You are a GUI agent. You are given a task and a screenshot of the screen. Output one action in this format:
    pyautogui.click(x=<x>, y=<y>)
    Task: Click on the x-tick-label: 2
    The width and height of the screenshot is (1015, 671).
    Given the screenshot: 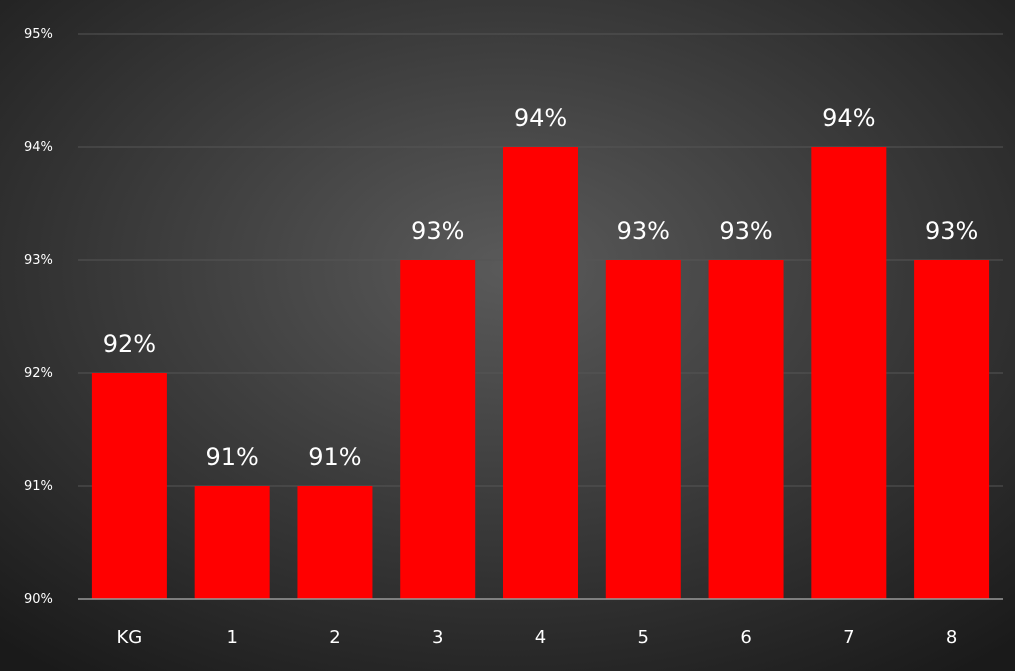 What is the action you would take?
    pyautogui.click(x=334, y=637)
    